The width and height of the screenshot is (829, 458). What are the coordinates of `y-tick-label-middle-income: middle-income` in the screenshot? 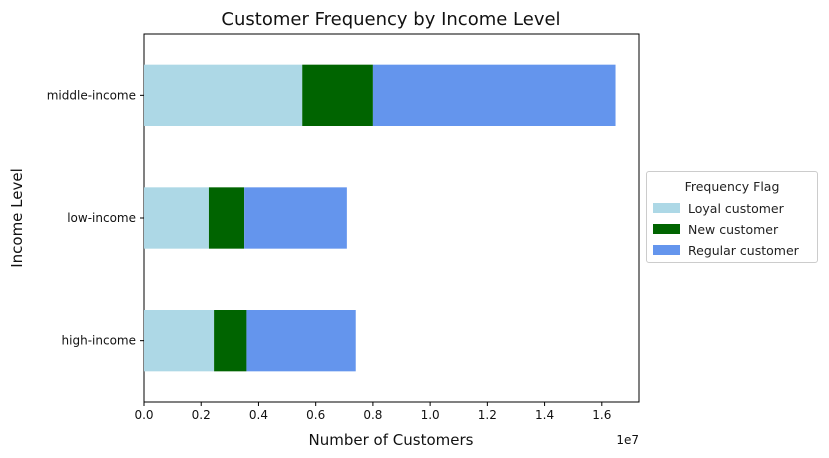 It's located at (91, 95).